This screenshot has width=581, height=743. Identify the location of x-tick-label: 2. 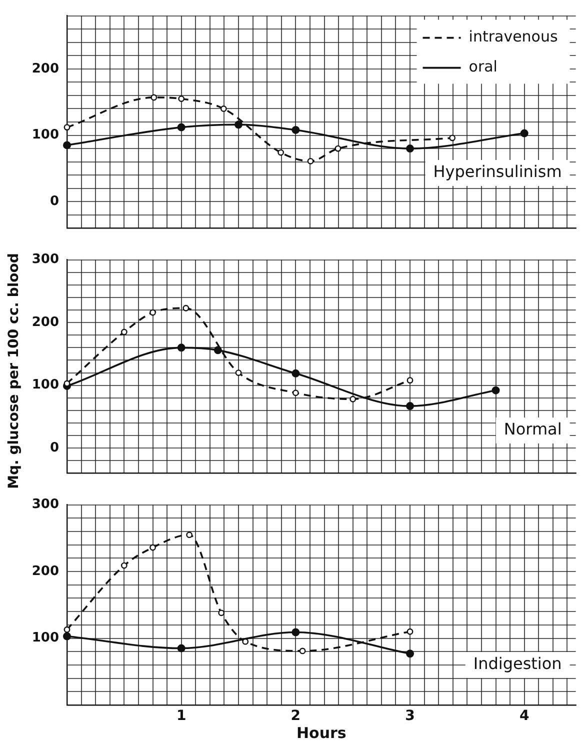
(295, 716).